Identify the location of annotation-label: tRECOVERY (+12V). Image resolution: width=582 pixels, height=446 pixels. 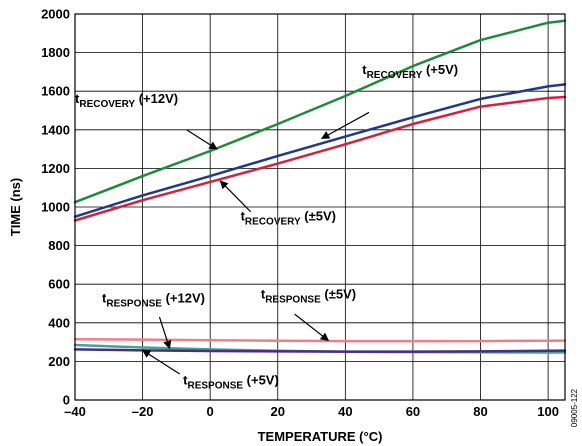
(126, 100).